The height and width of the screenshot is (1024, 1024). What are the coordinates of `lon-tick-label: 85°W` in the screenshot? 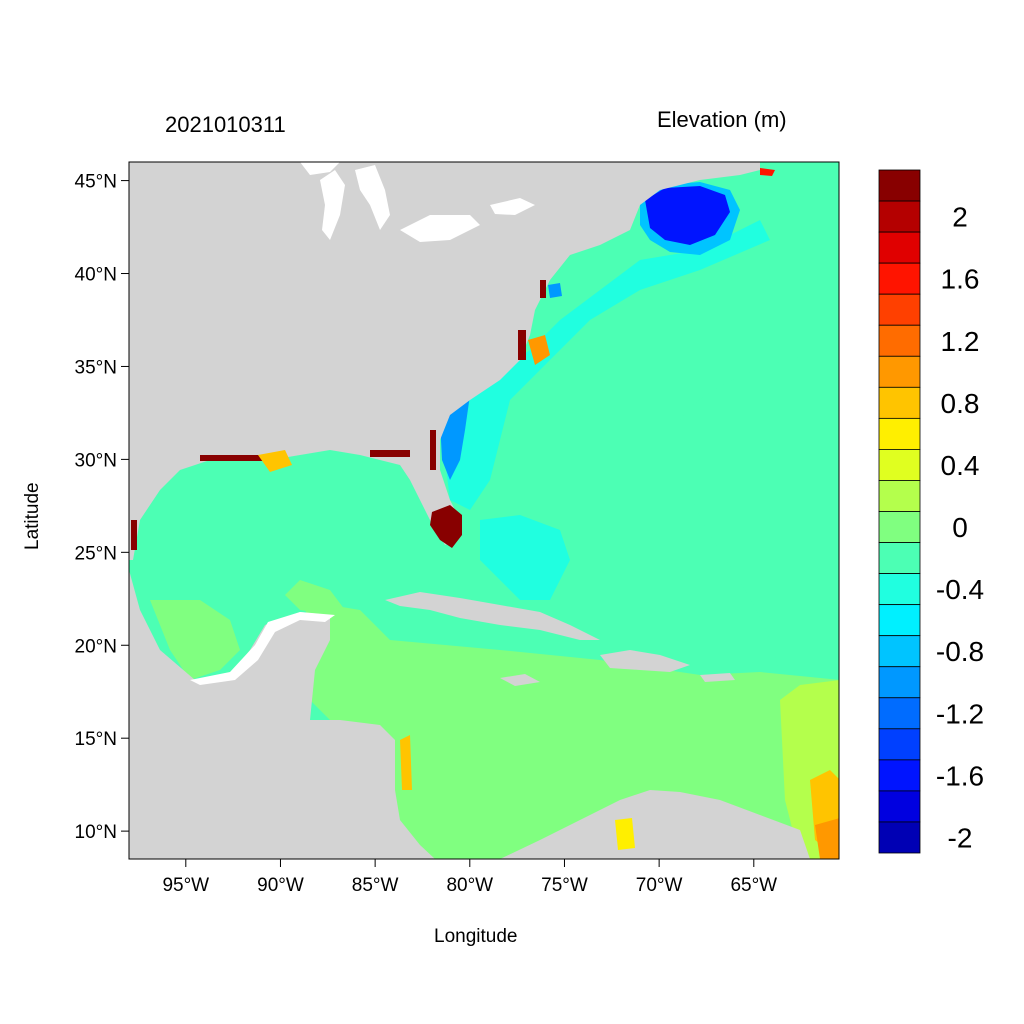 It's located at (375, 885).